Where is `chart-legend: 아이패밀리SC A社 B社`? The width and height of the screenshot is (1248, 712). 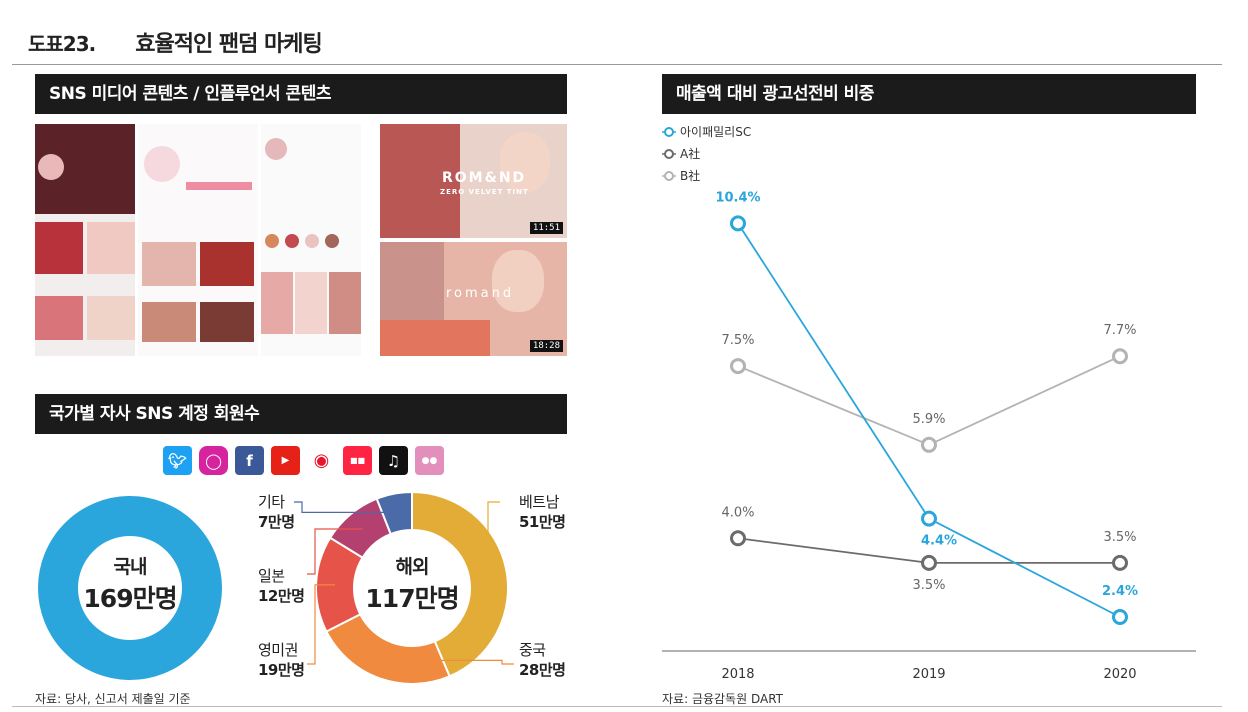 chart-legend: 아이패밀리SC A社 B社 is located at coordinates (706, 154).